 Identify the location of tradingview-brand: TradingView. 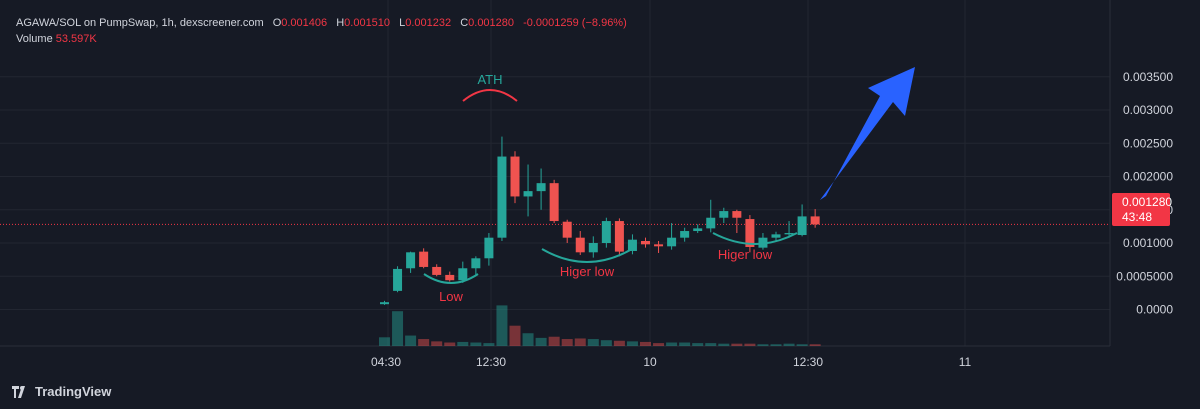
(61, 391).